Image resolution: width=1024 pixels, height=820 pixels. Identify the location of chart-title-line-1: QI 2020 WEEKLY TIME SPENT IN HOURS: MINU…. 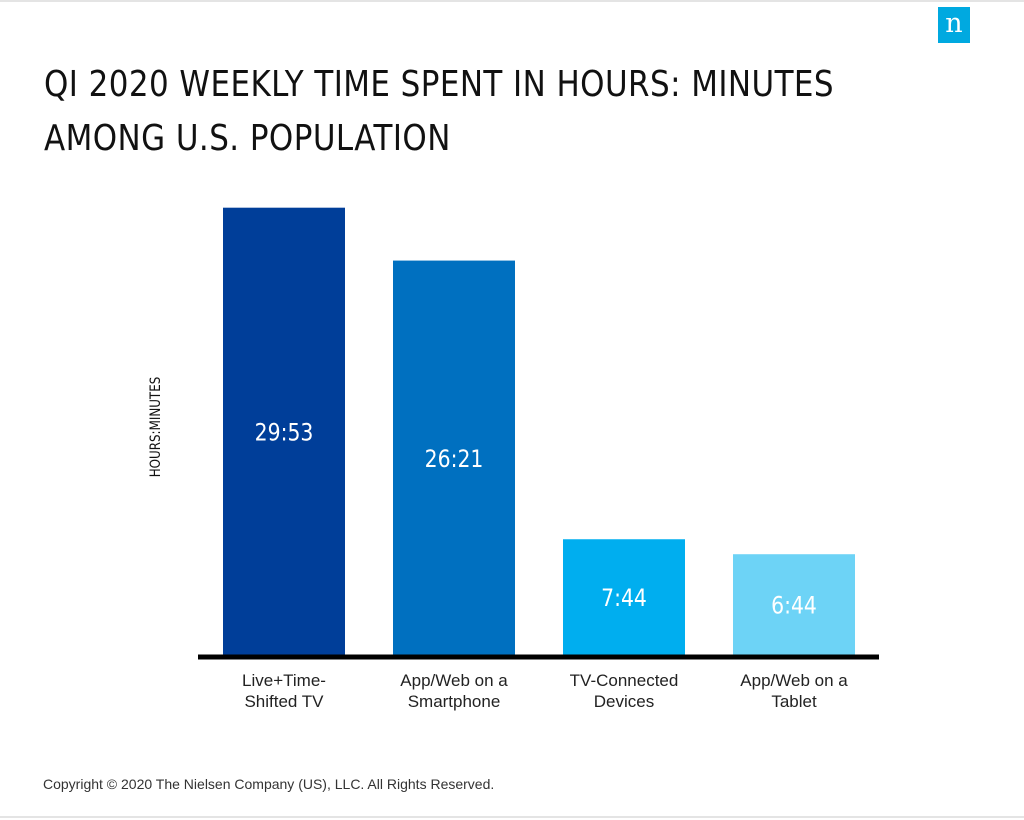
(439, 84).